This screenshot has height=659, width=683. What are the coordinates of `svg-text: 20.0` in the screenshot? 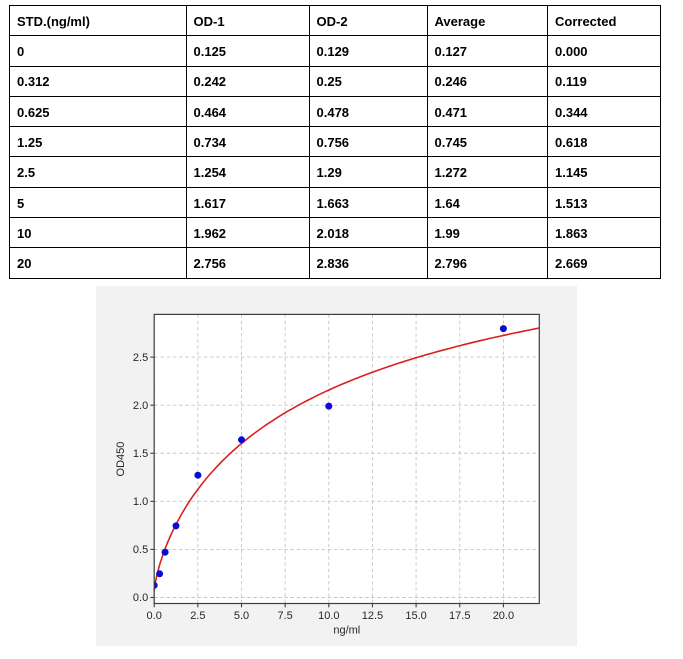 It's located at (503, 616).